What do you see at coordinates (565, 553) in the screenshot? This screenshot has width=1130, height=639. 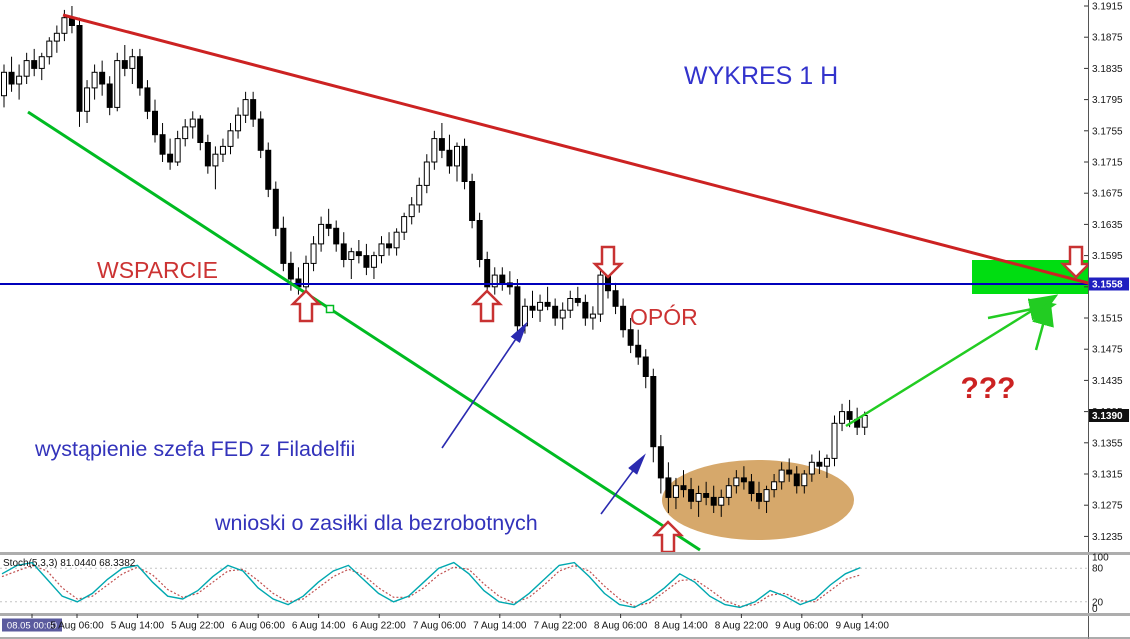 I see `indicator-panel-divider` at bounding box center [565, 553].